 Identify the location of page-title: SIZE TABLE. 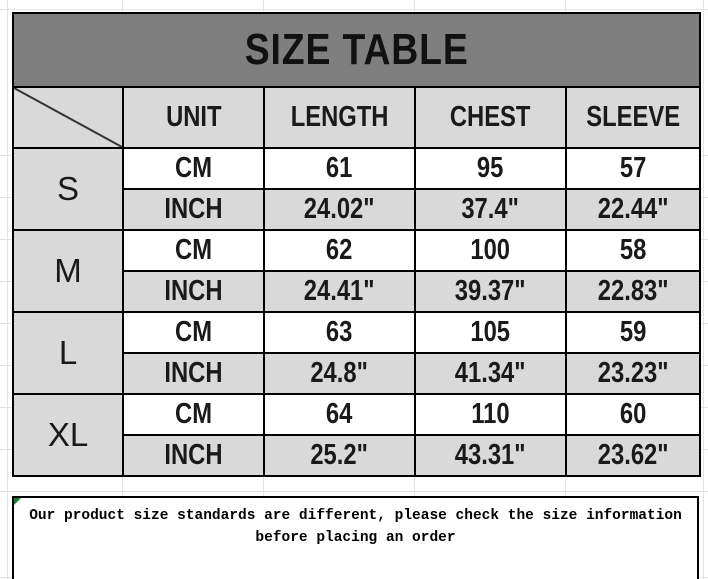
(356, 49).